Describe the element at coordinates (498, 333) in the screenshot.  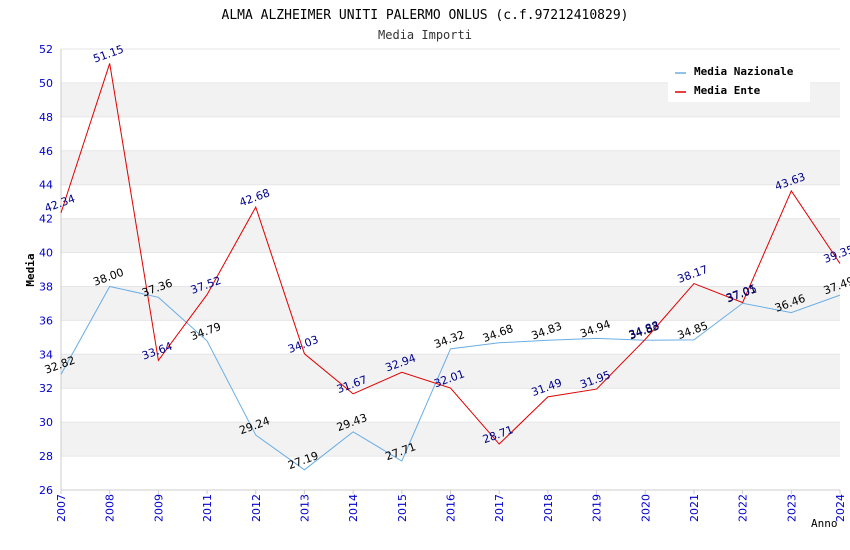
I see `data-label: 34.68` at that location.